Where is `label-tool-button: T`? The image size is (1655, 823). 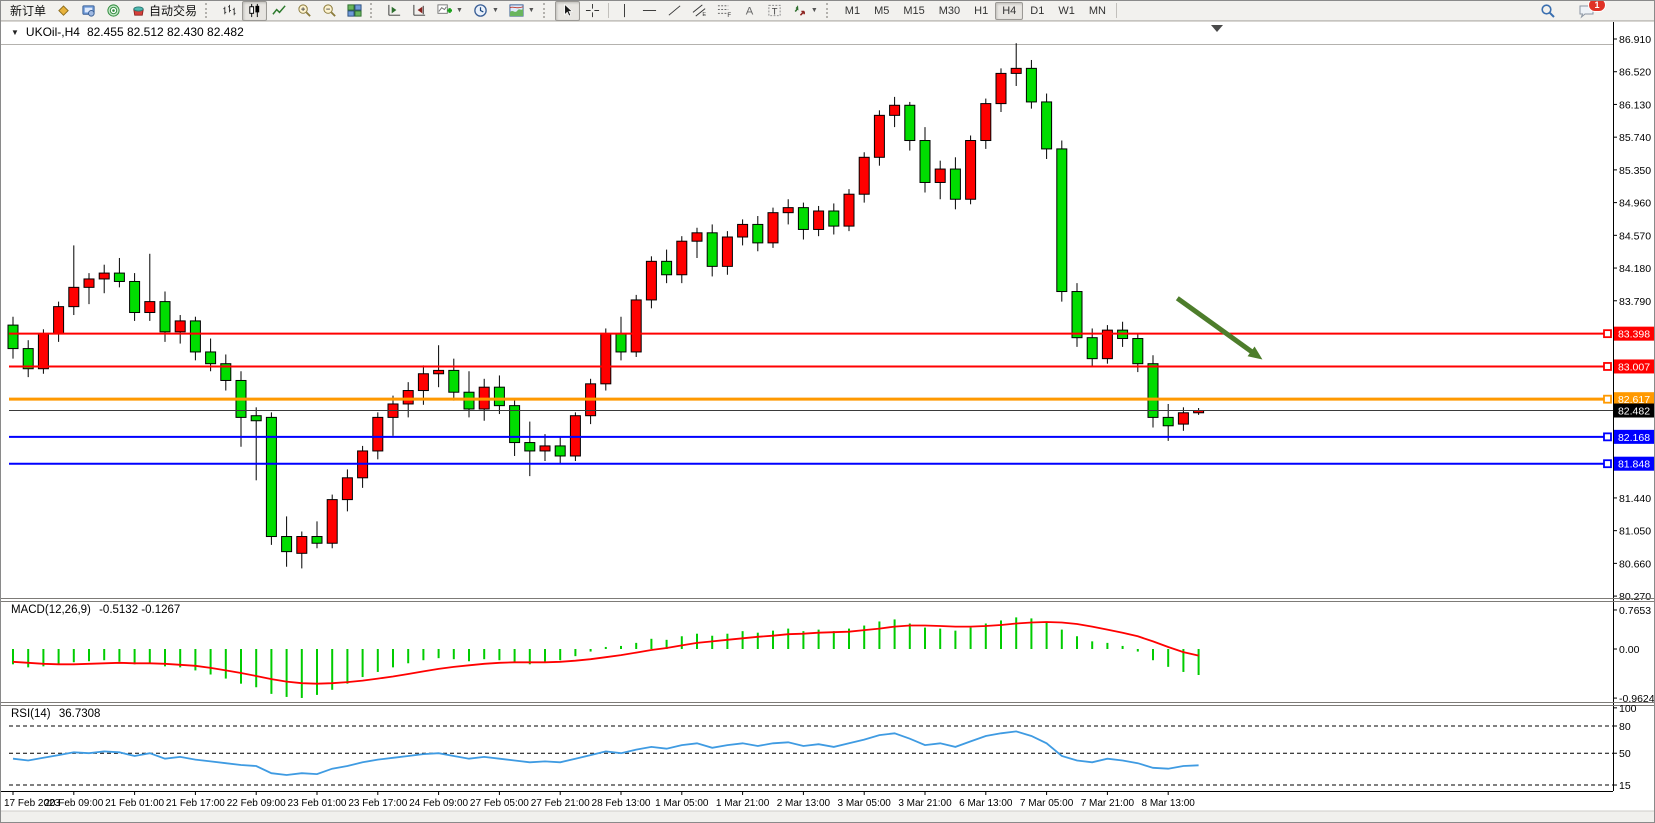 label-tool-button: T is located at coordinates (774, 11).